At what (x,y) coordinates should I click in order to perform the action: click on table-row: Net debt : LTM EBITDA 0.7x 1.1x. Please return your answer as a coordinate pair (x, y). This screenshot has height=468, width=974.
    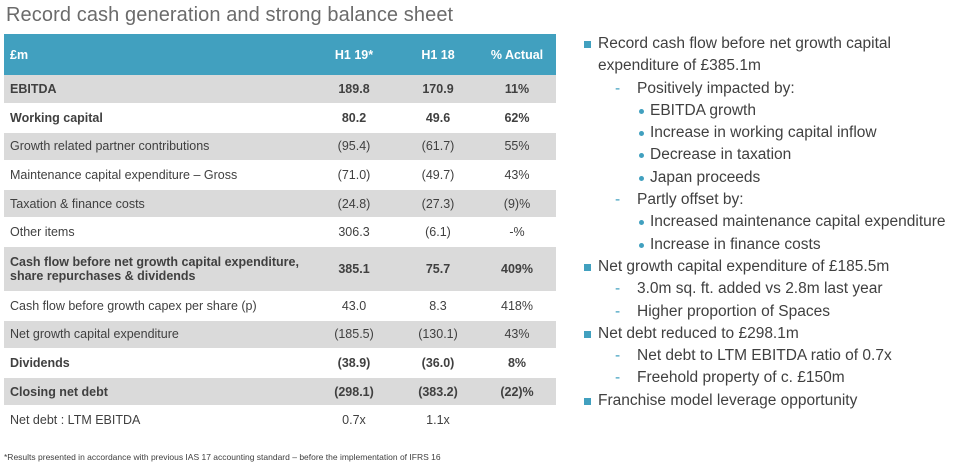
    Looking at the image, I should click on (280, 420).